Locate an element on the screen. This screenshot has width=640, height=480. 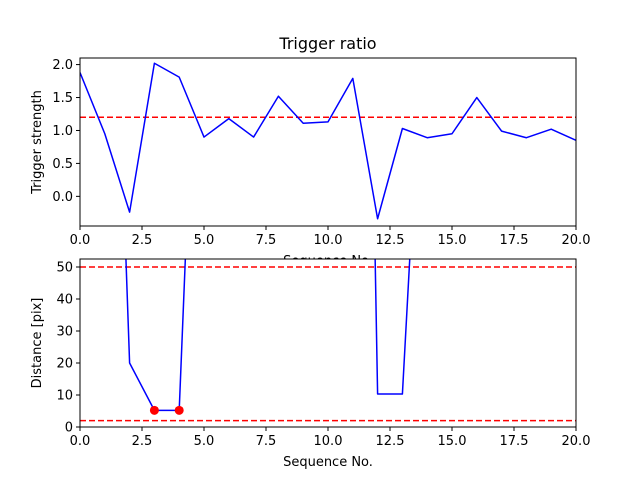
y-tick-label: 0.5 is located at coordinates (62, 164).